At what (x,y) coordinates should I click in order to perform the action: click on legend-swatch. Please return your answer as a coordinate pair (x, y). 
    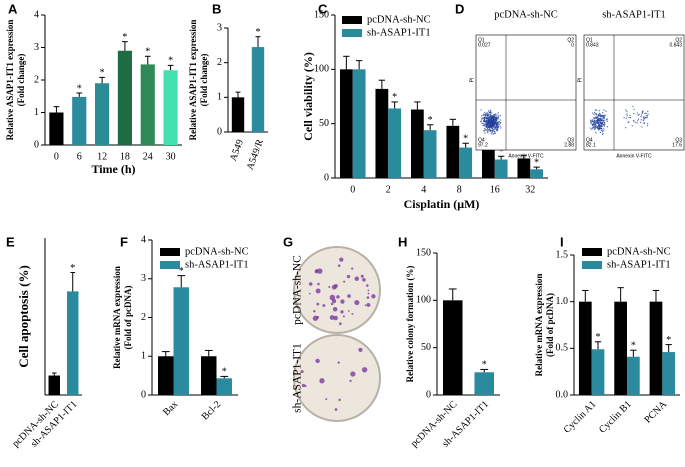
    Looking at the image, I should click on (592, 265).